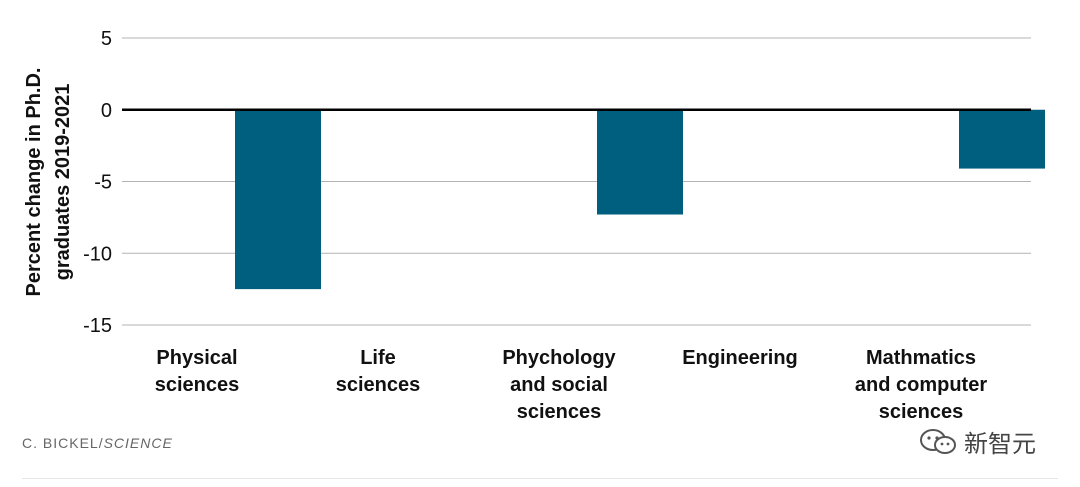 The height and width of the screenshot is (487, 1080). Describe the element at coordinates (938, 441) in the screenshot. I see `wechat-icon` at that location.